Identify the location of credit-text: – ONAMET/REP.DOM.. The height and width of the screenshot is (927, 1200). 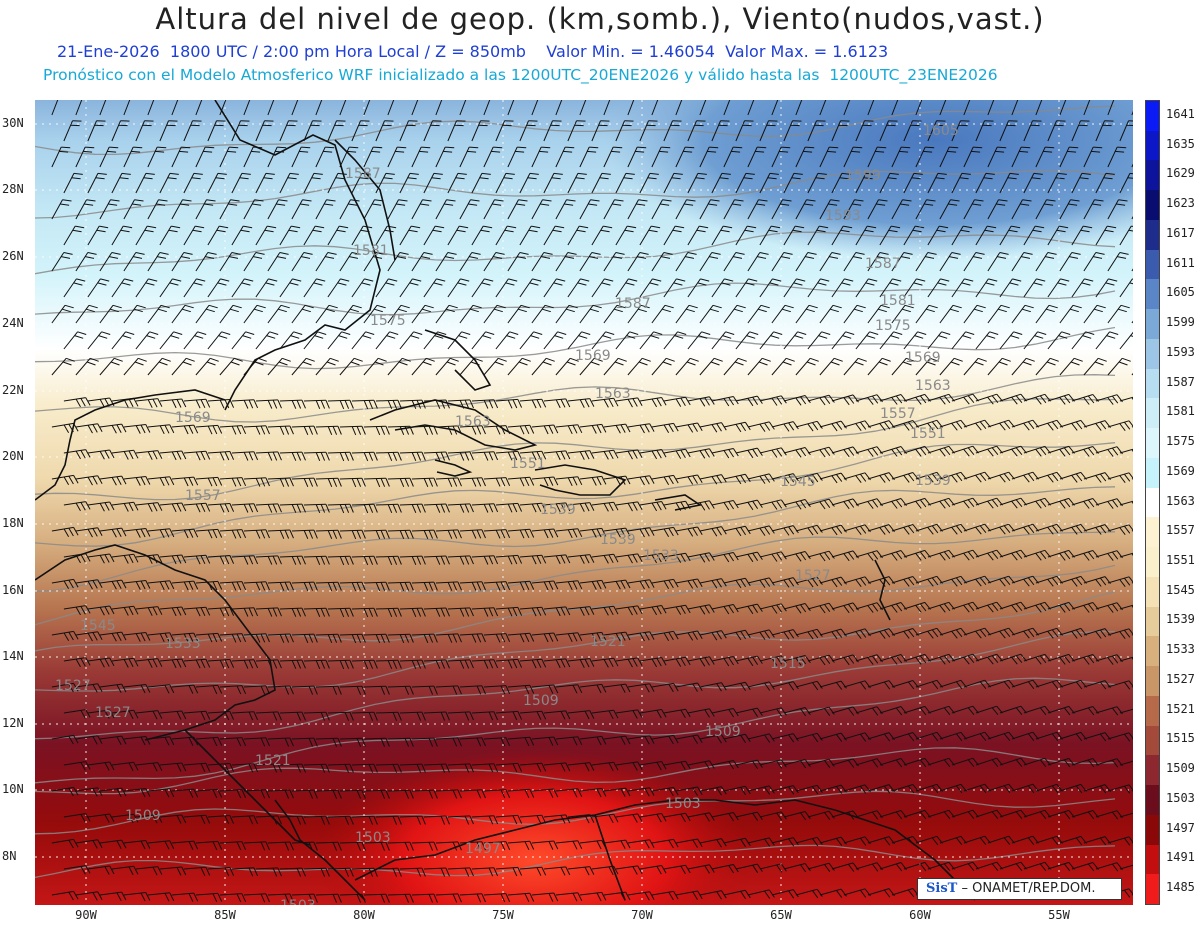
(1028, 888).